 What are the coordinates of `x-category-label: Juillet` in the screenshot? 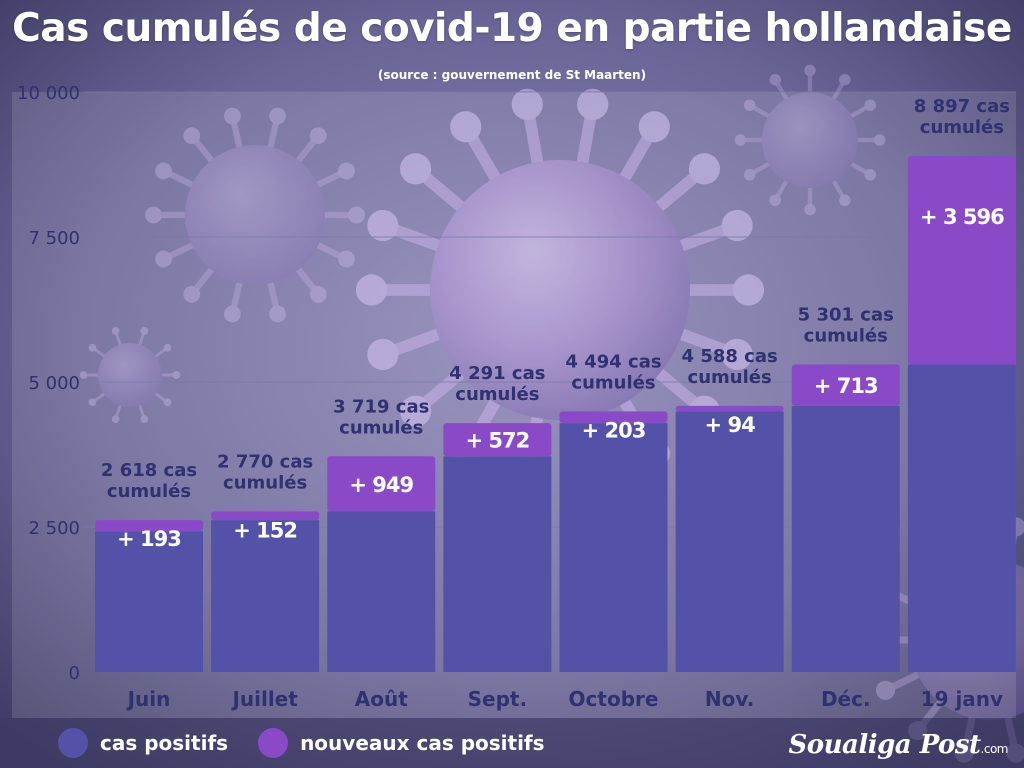 It's located at (264, 699).